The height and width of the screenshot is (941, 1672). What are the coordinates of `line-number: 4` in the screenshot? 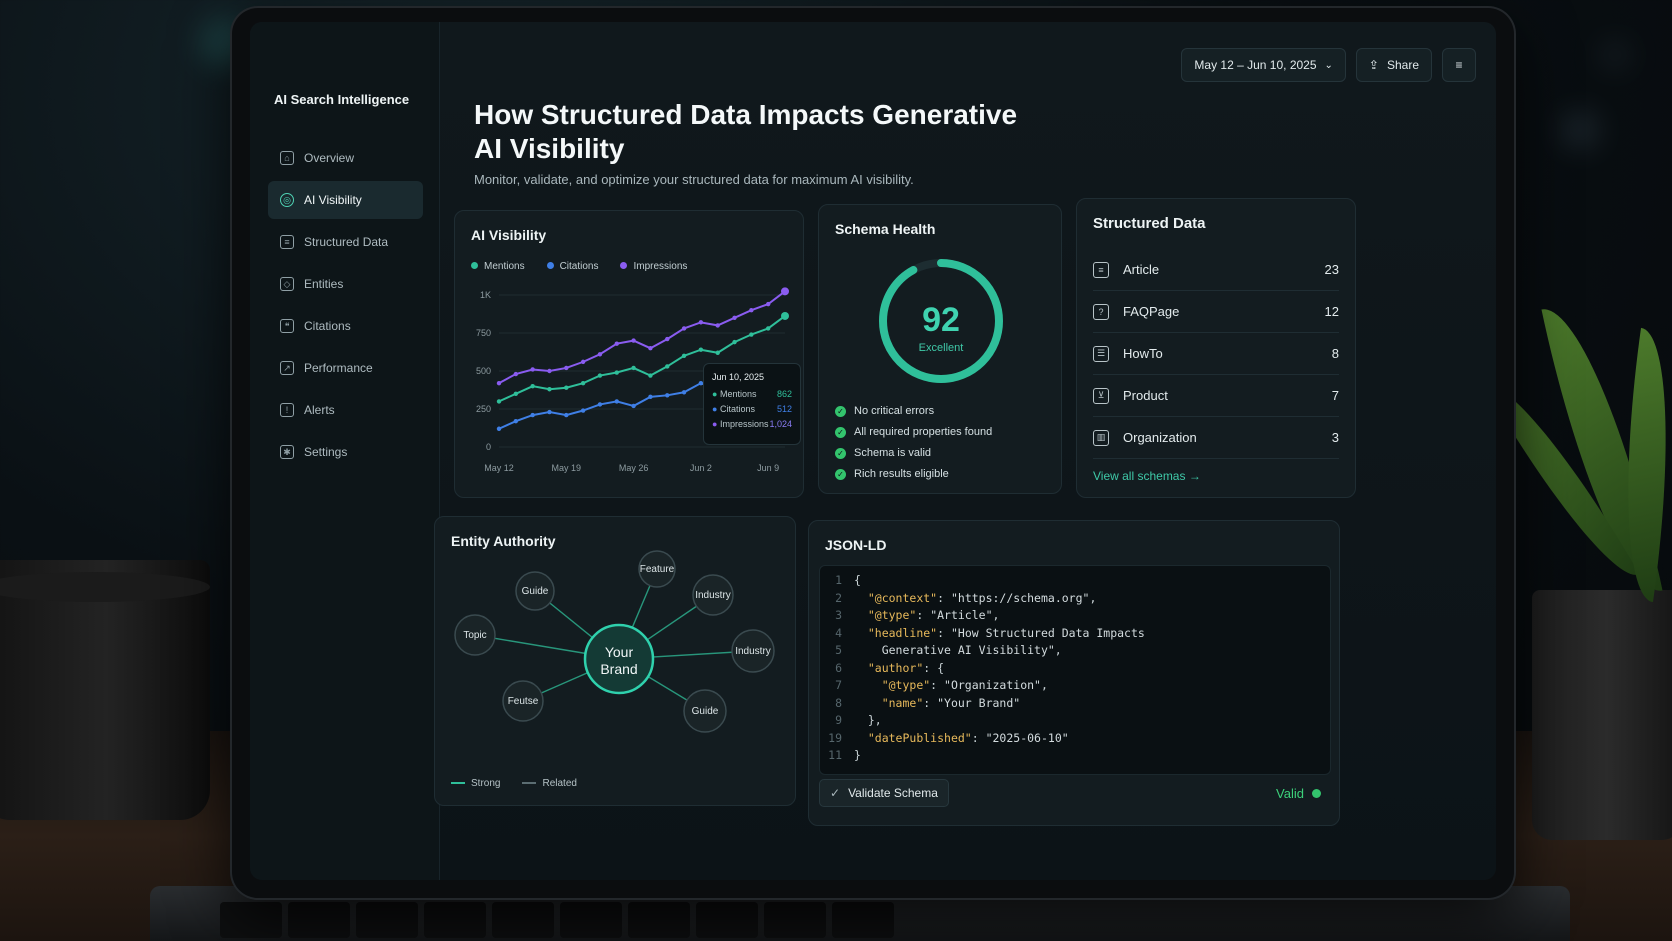 It's located at (838, 632).